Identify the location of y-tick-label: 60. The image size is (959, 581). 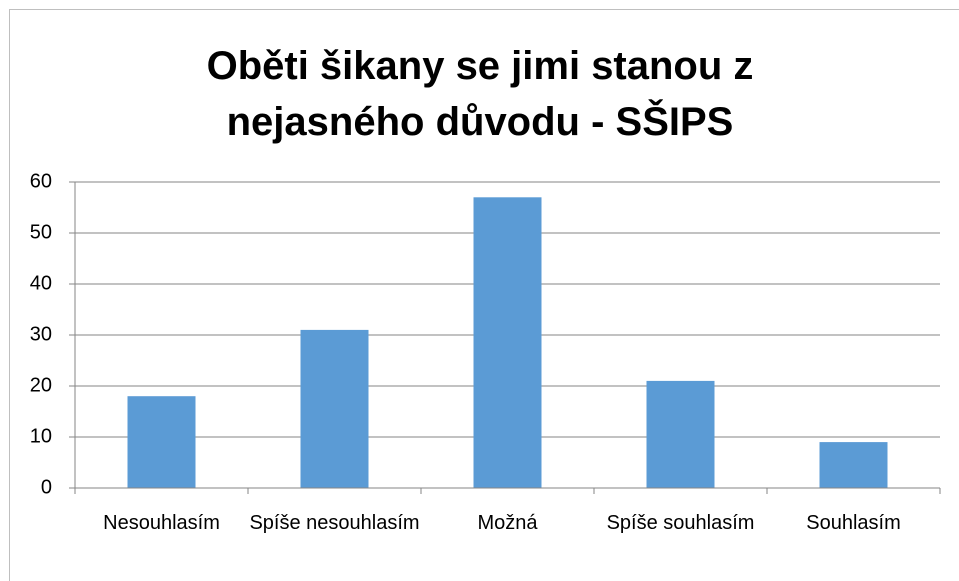
(41, 181).